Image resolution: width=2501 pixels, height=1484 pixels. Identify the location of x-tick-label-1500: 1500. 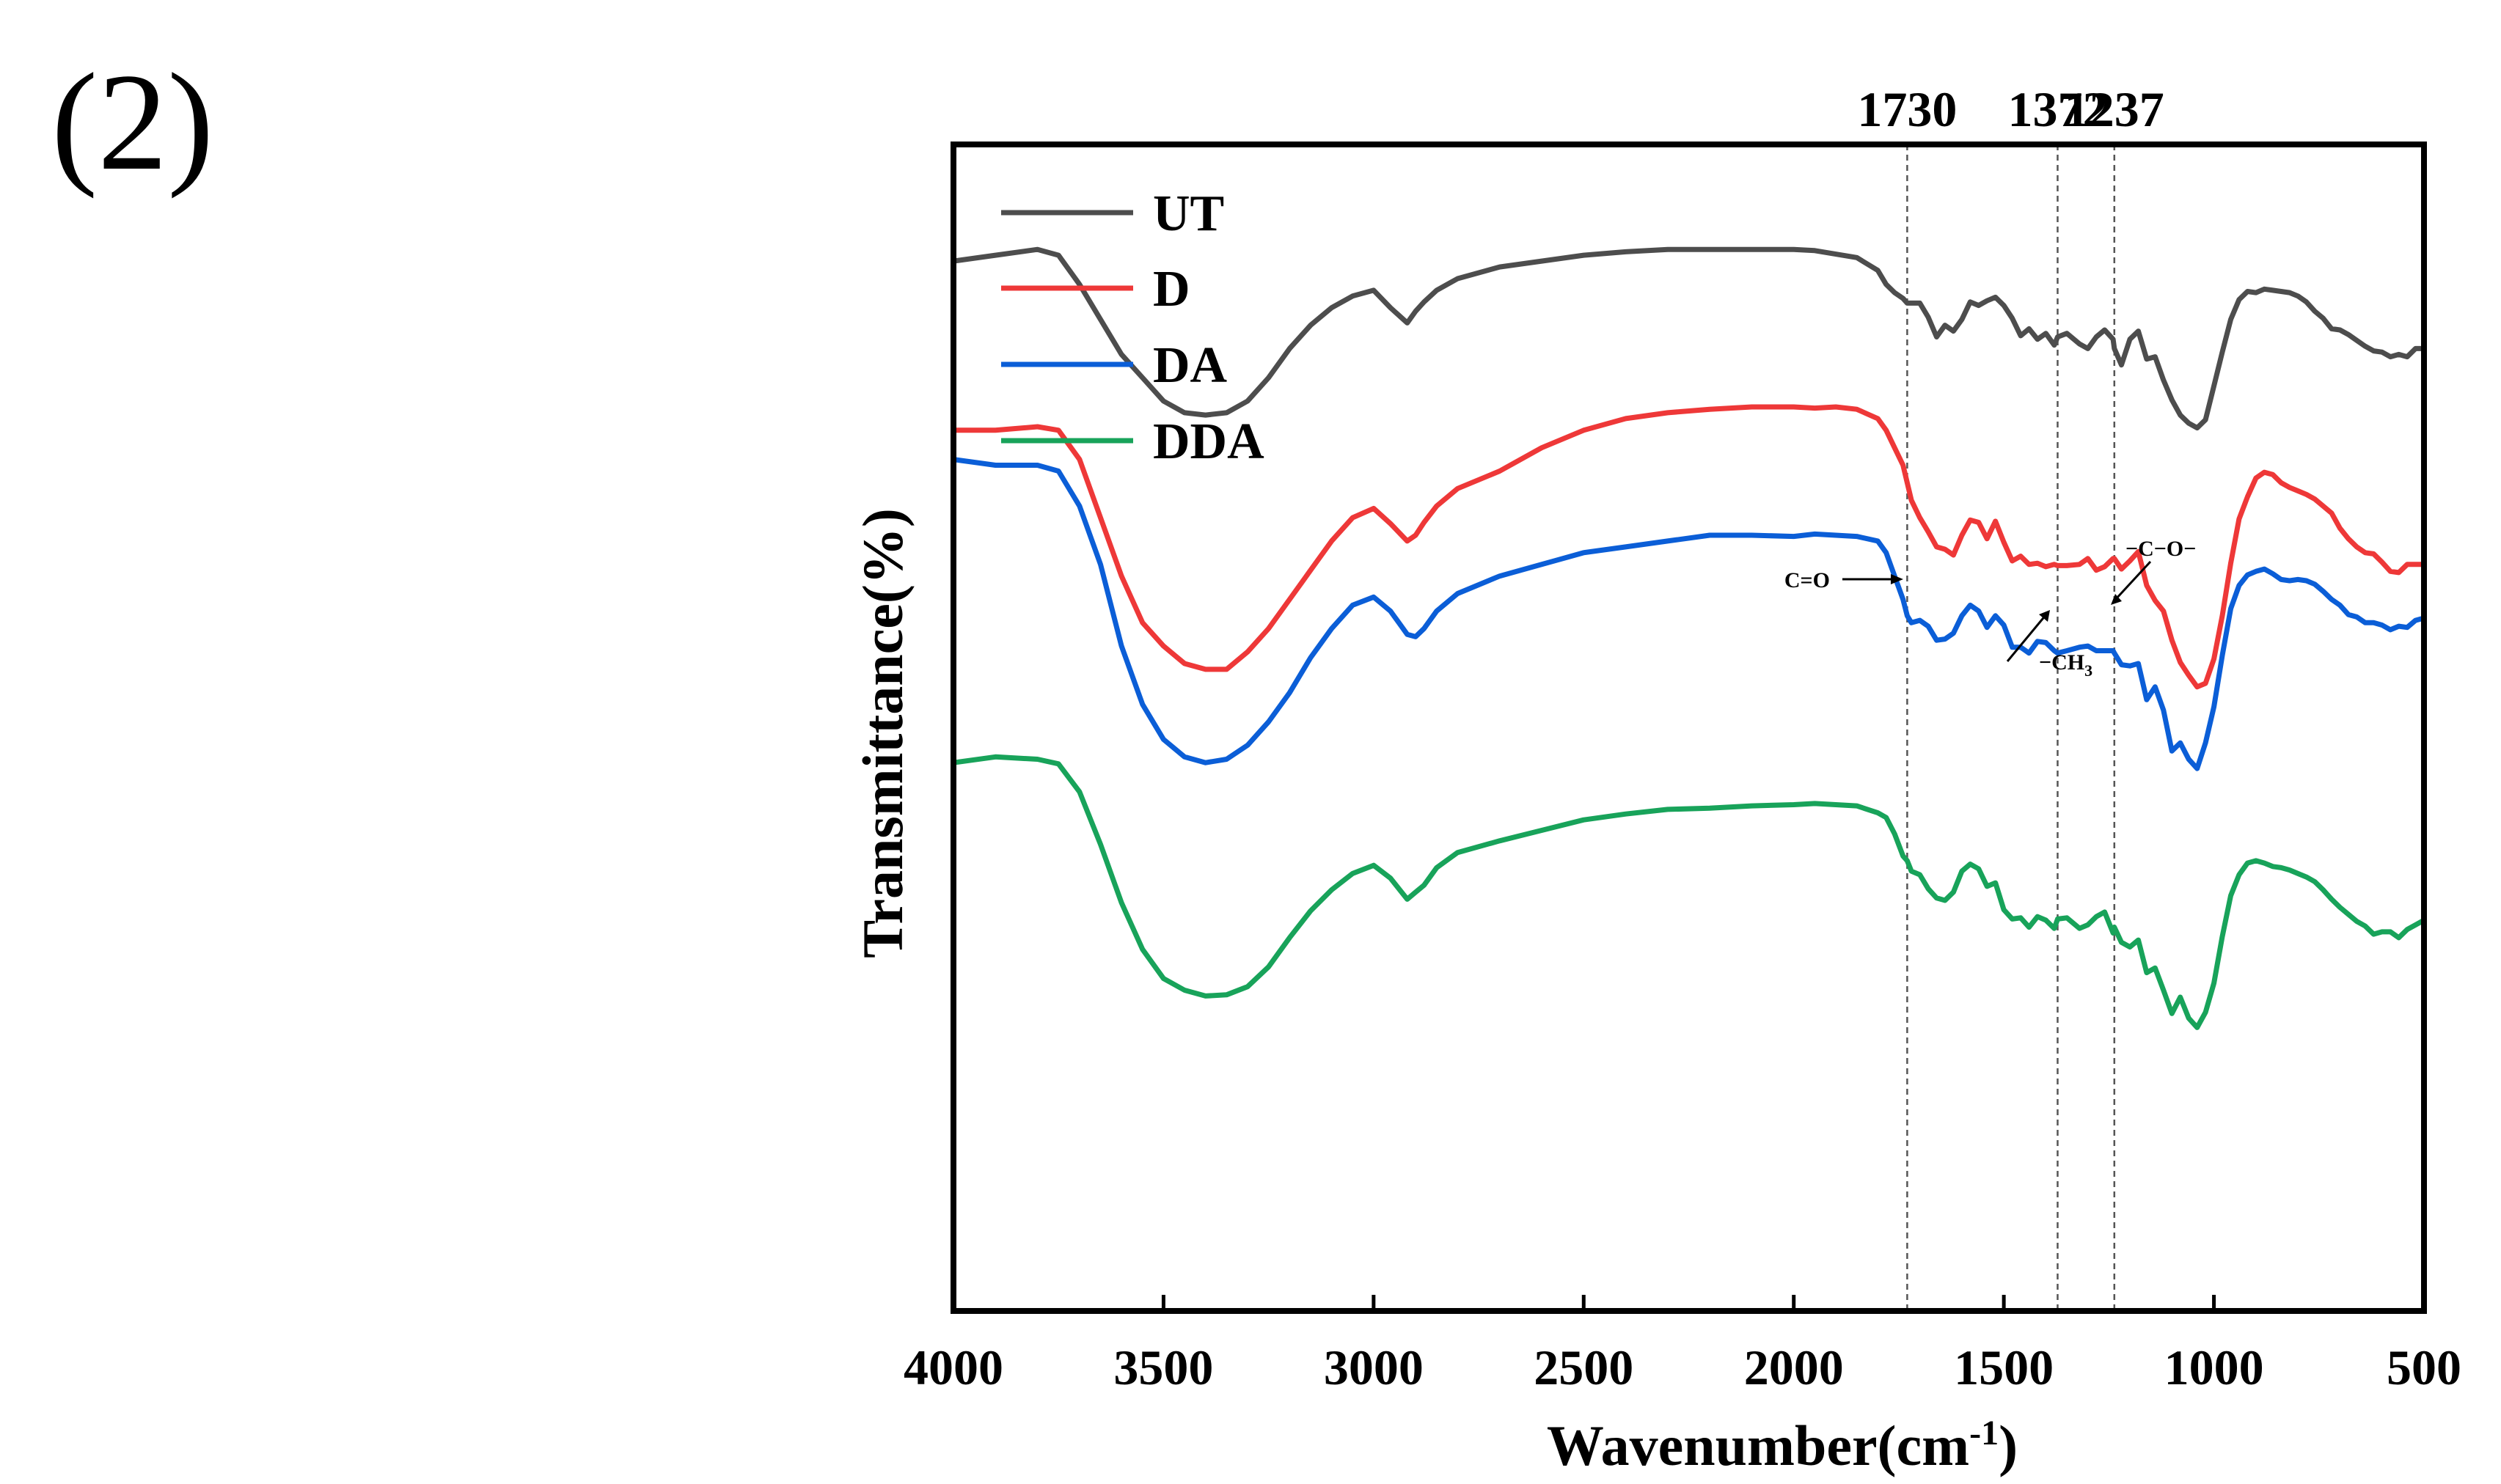
(2004, 1367).